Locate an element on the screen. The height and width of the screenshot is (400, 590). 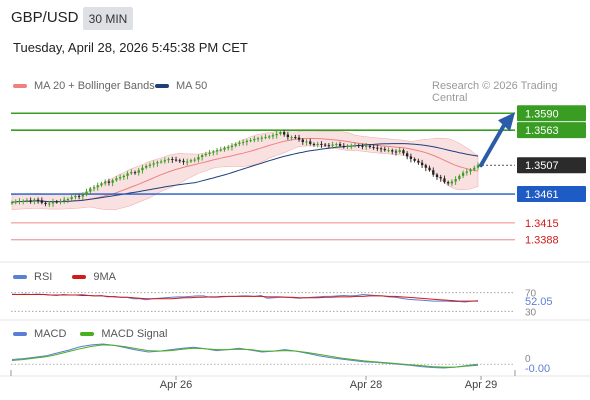
pivot-tag is located at coordinates (551, 194).